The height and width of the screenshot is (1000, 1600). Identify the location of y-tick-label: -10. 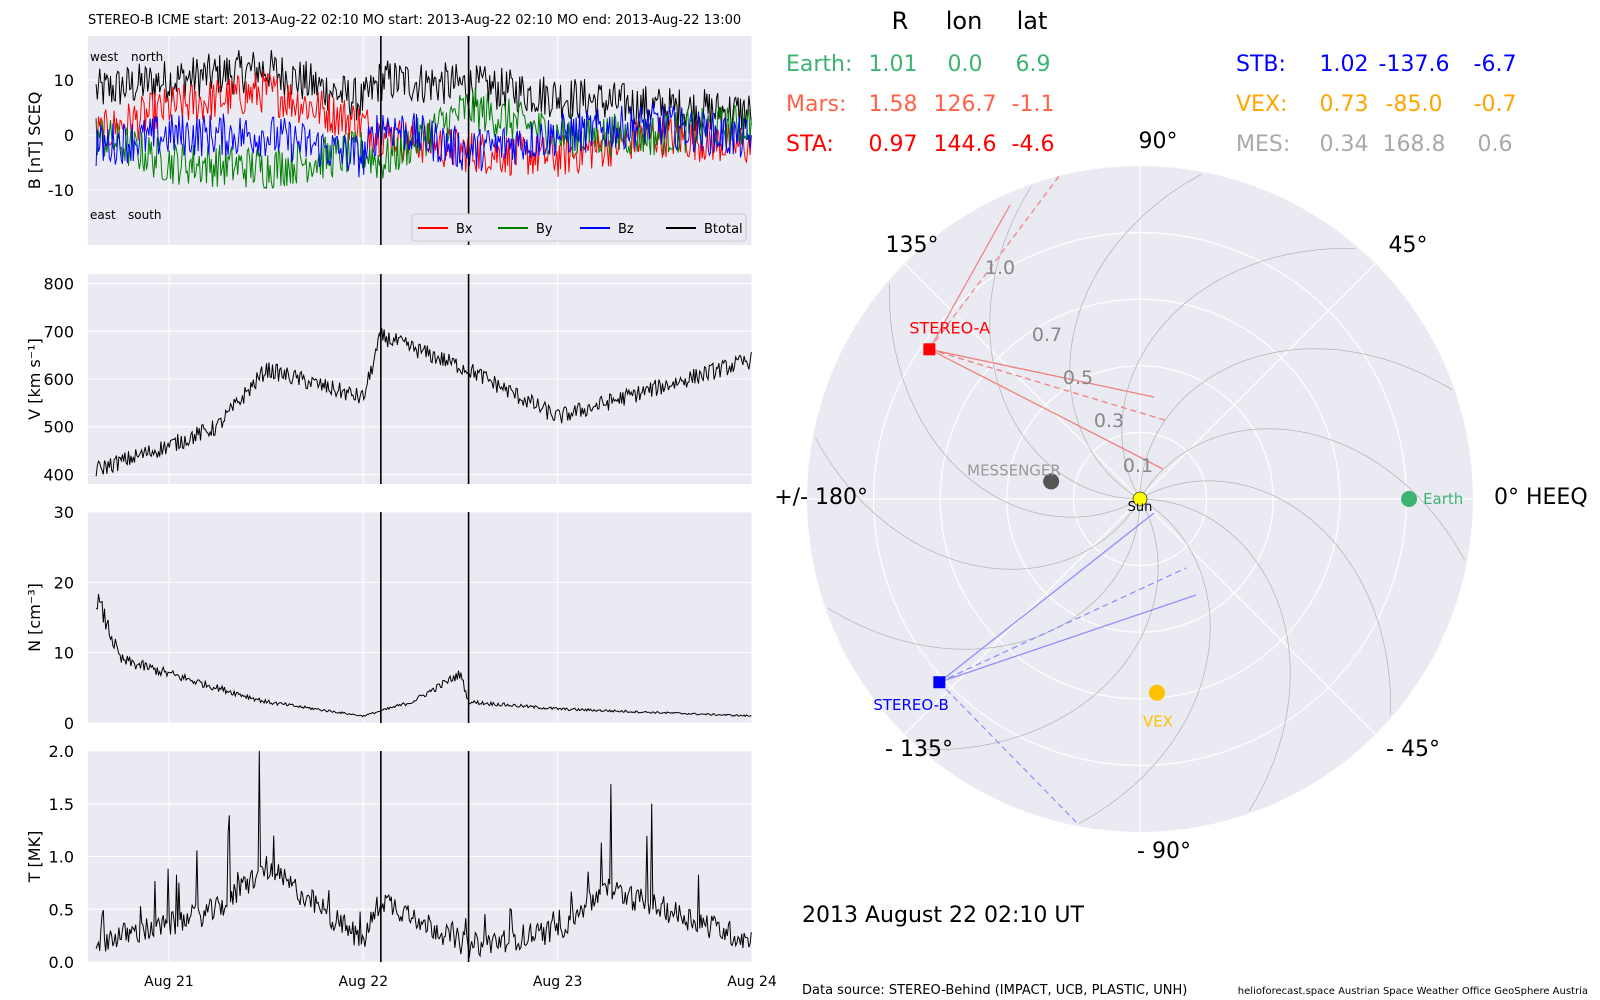
(61, 190).